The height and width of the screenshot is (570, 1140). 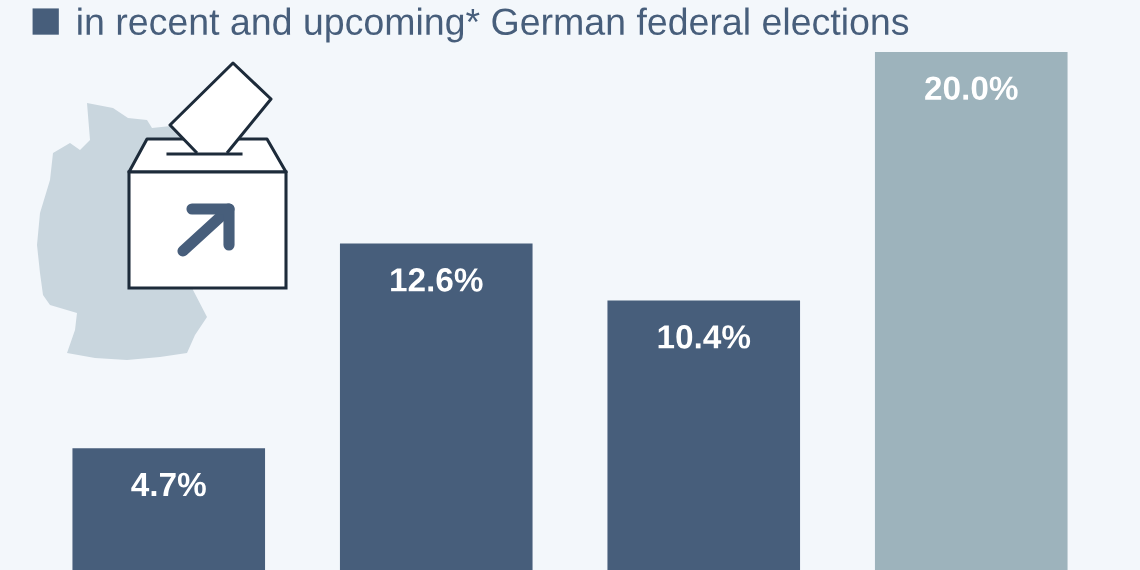 I want to click on data-label: 10.4%, so click(x=704, y=337).